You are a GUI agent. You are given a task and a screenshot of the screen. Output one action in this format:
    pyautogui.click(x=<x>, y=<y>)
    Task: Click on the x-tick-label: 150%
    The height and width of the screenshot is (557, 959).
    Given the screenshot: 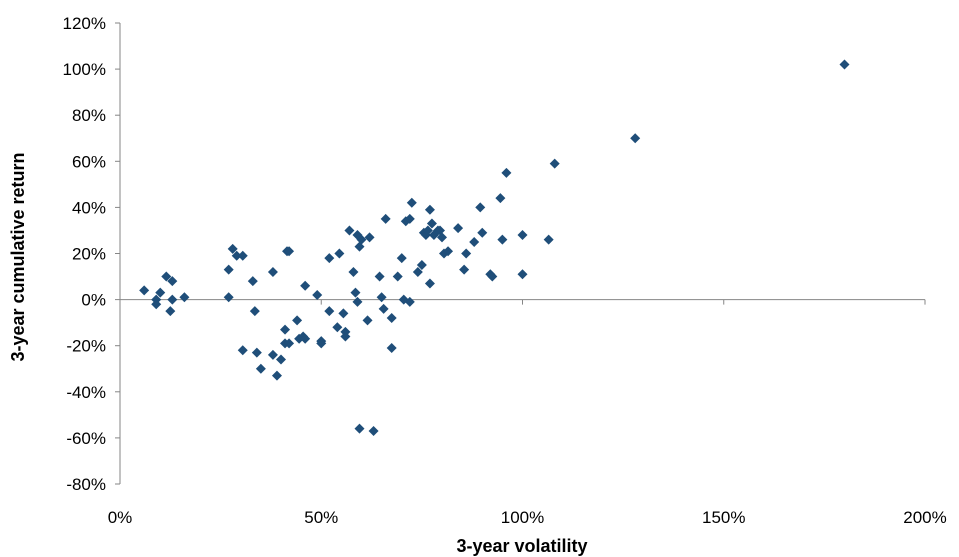 What is the action you would take?
    pyautogui.click(x=723, y=517)
    